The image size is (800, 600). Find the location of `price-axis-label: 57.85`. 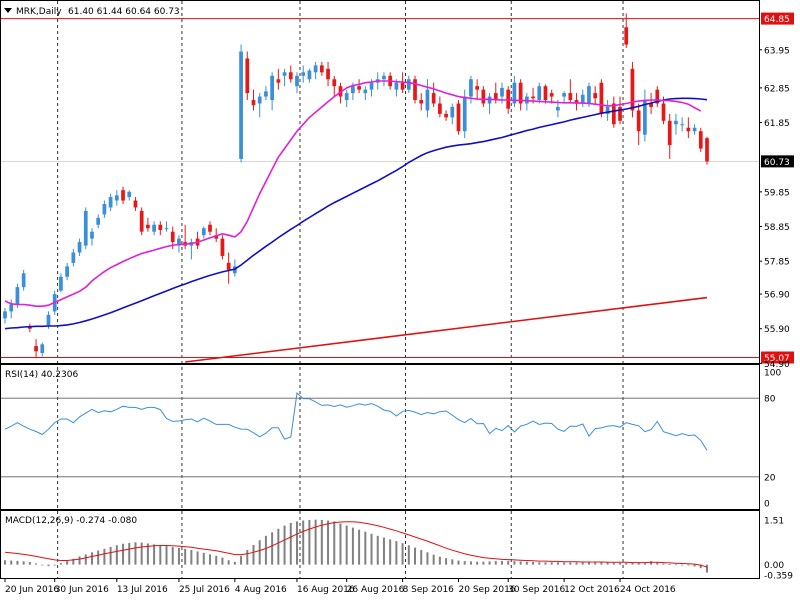

price-axis-label: 57.85 is located at coordinates (777, 263).